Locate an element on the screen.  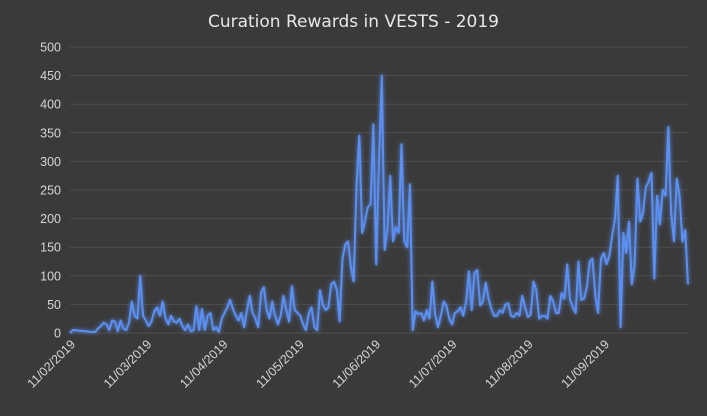
x-tick-label: 11/03/2019 is located at coordinates (128, 364).